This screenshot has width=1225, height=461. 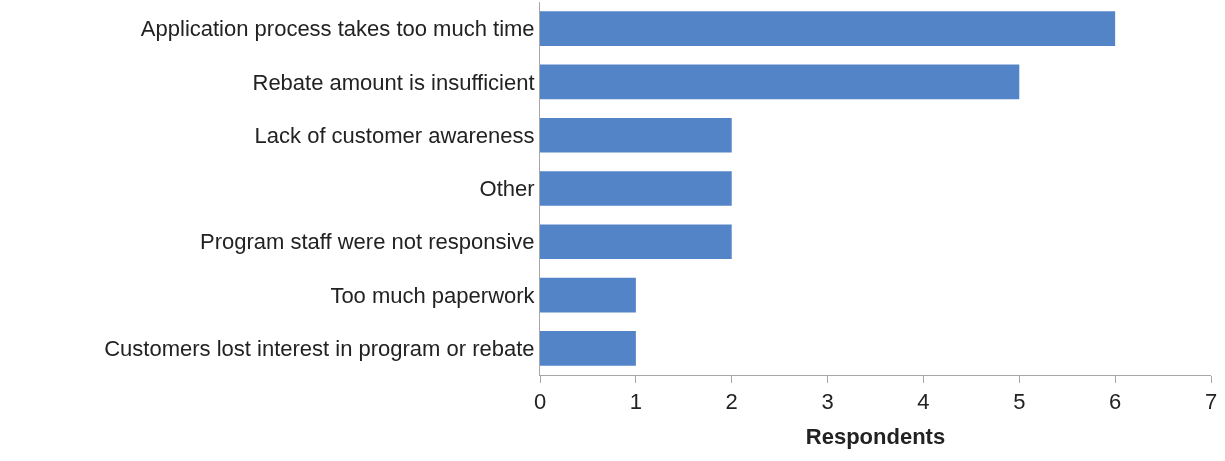 I want to click on y-tick-label: Lack of customer awareness, so click(x=394, y=135).